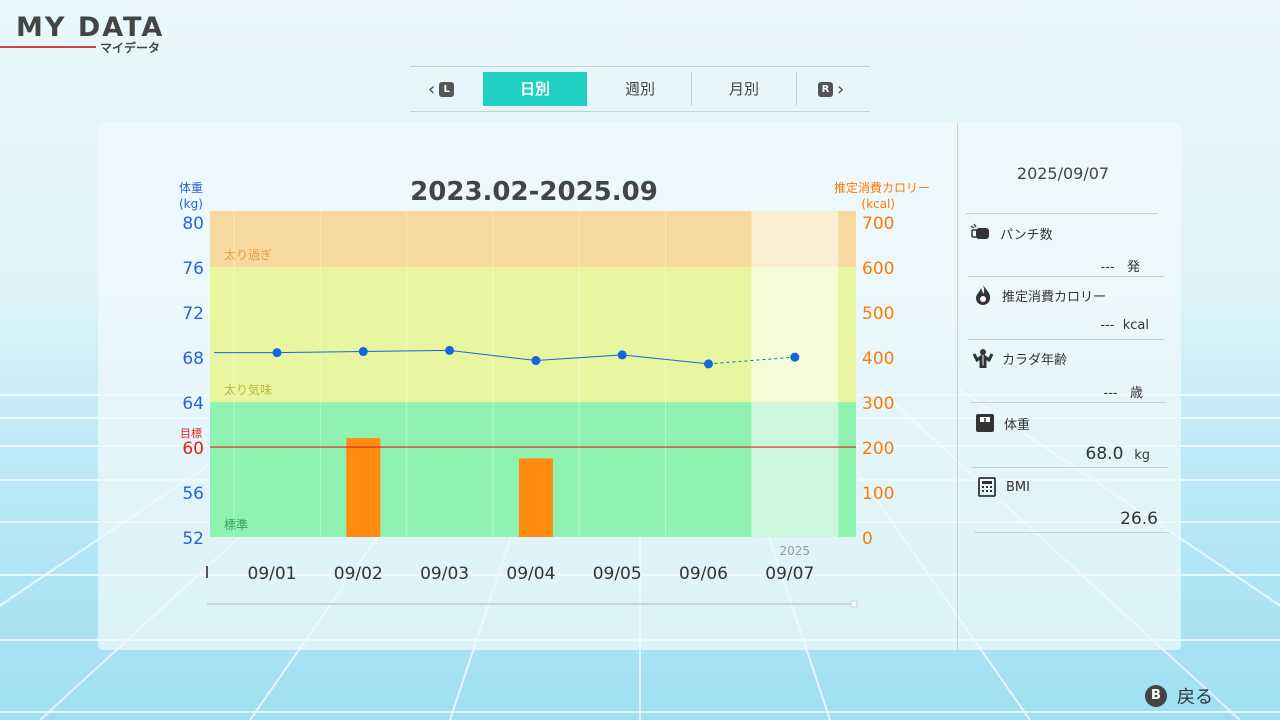 The image size is (1280, 720). What do you see at coordinates (985, 423) in the screenshot?
I see `scale-icon` at bounding box center [985, 423].